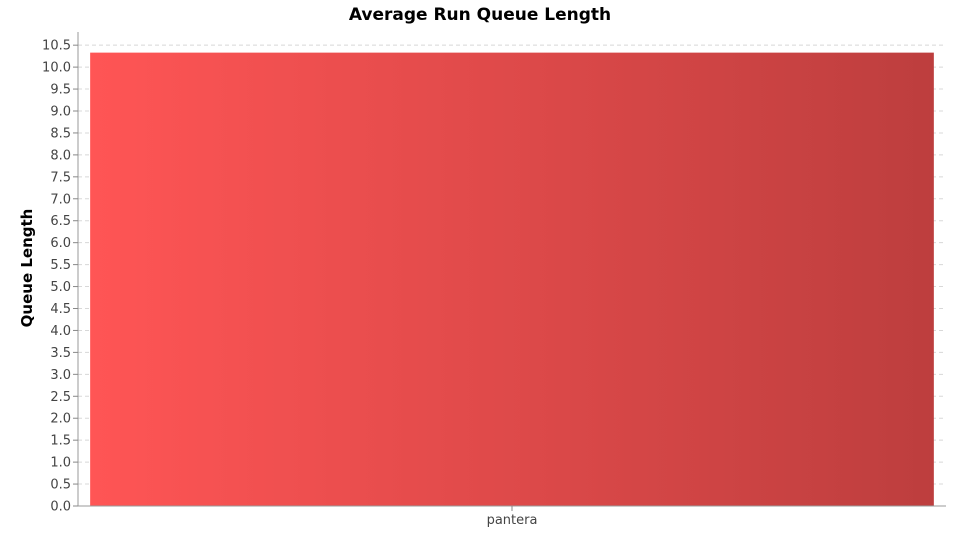  I want to click on y-tick-label: 7.0, so click(60, 199).